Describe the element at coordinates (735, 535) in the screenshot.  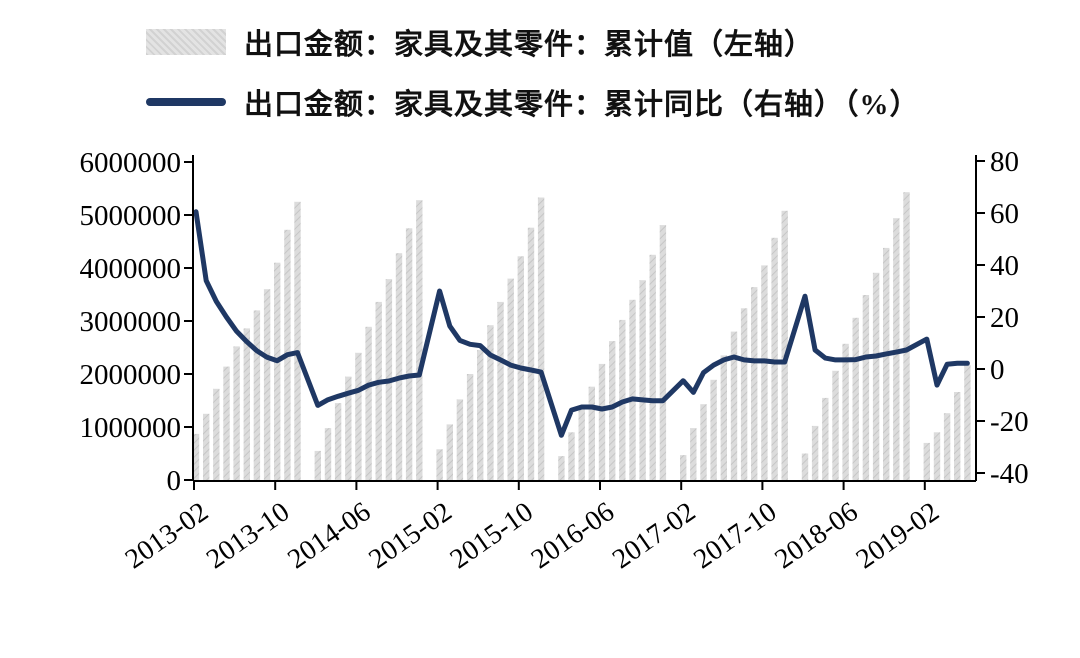
I see `x-axis-tick-label: 2017-10` at that location.